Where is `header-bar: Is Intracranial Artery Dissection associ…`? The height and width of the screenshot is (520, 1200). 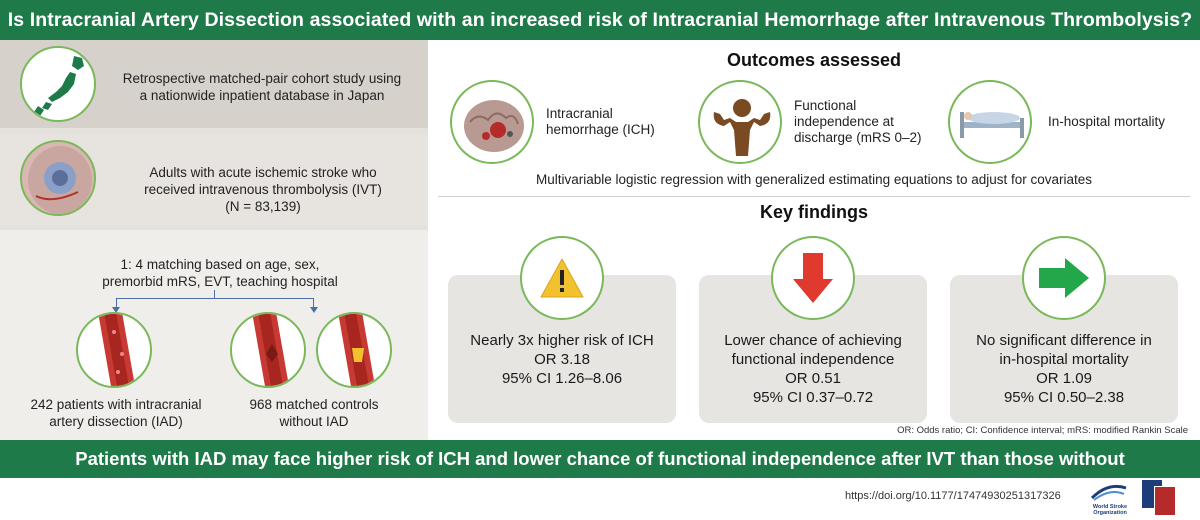
header-bar: Is Intracranial Artery Dissection associ… is located at coordinates (600, 20).